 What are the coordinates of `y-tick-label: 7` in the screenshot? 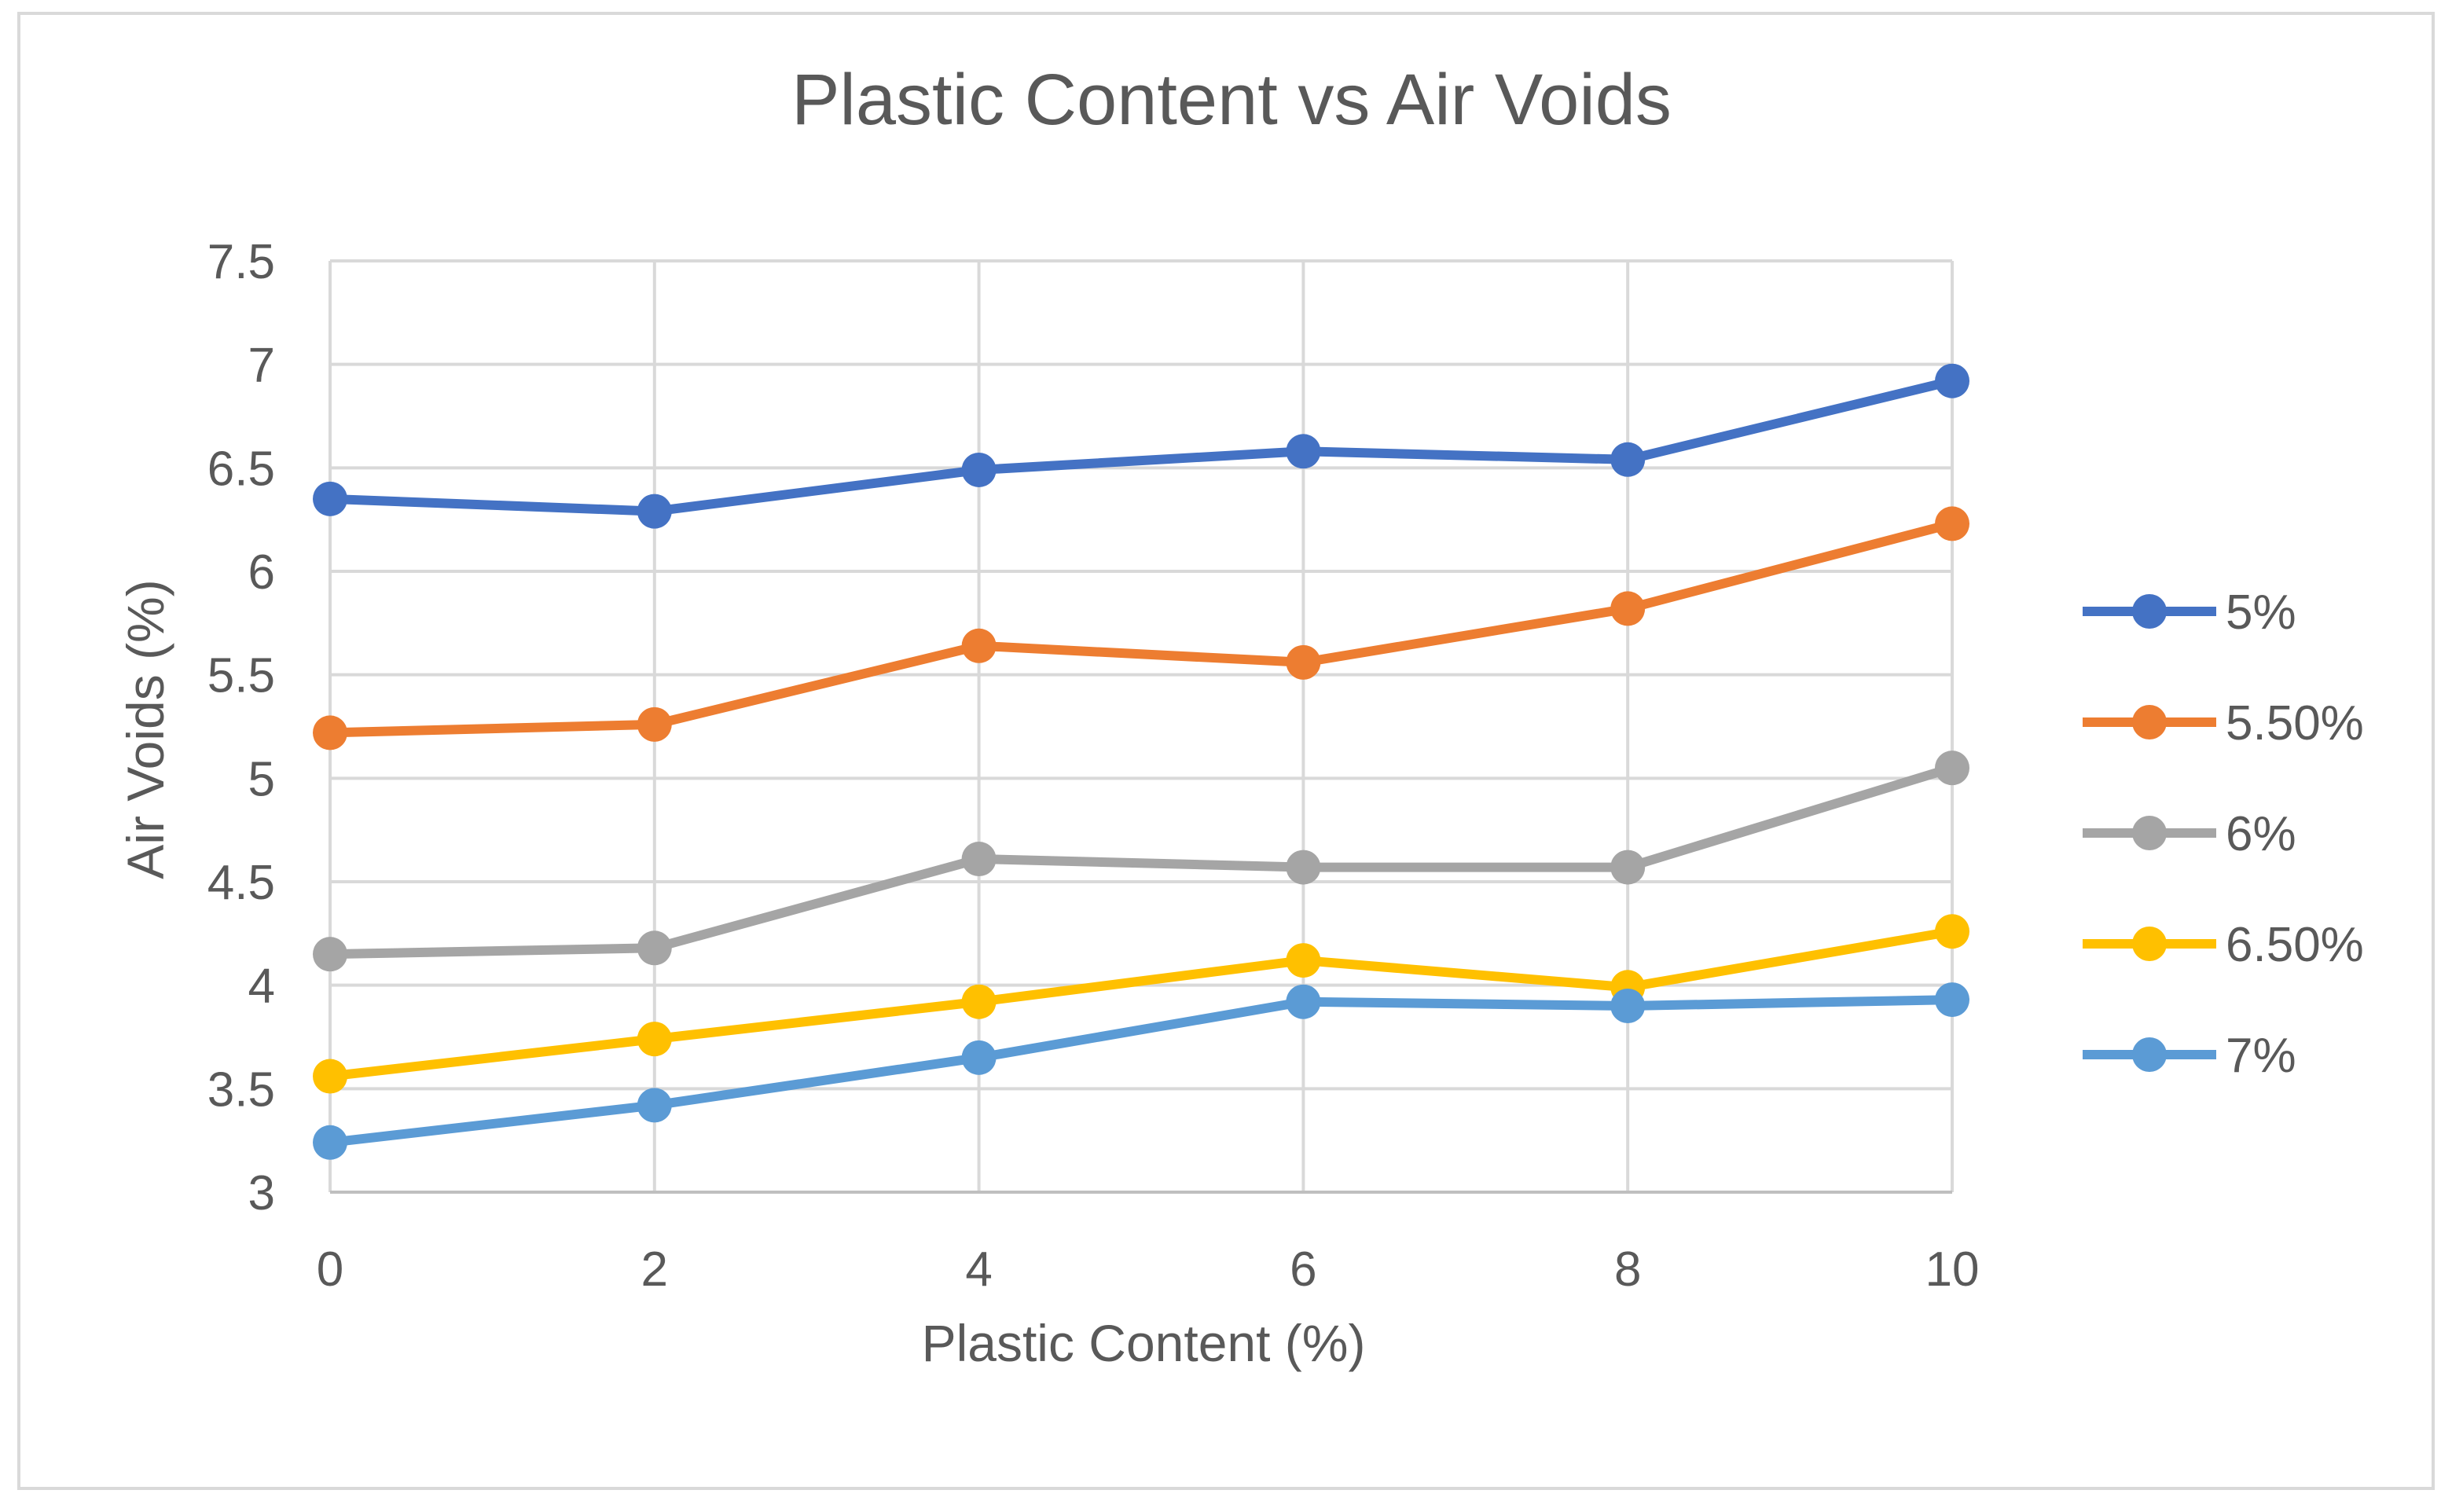 It's located at (261, 366).